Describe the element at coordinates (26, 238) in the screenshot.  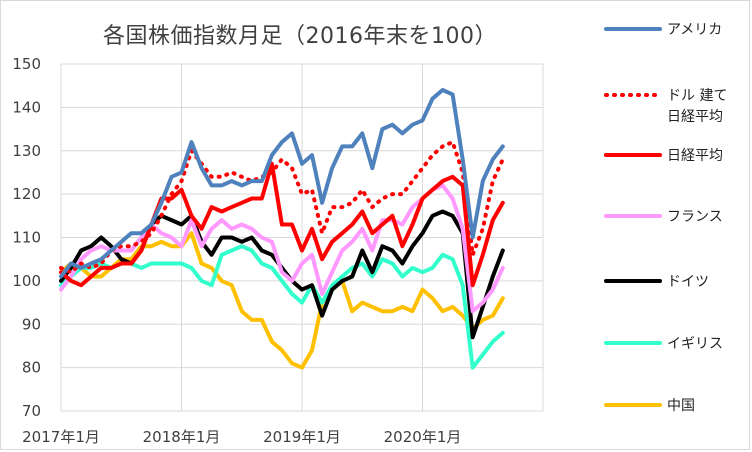
I see `y-tick-label: 110` at that location.